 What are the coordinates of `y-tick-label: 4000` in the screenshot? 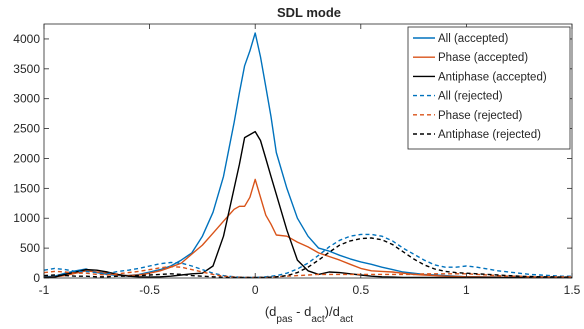 It's located at (26, 39).